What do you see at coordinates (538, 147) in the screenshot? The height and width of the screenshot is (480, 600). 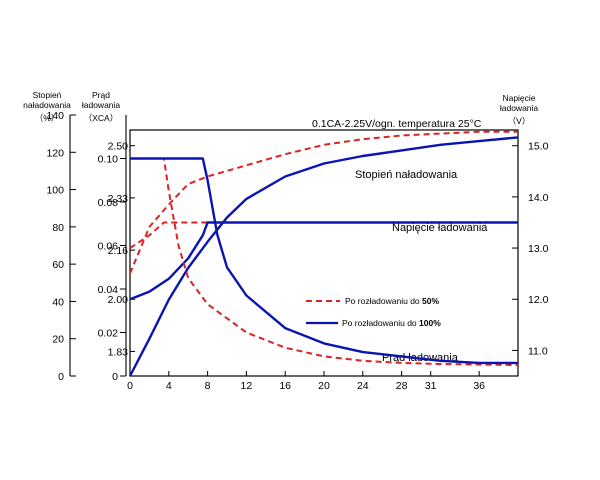 I see `battery-voltage-tick-label: 15.0` at bounding box center [538, 147].